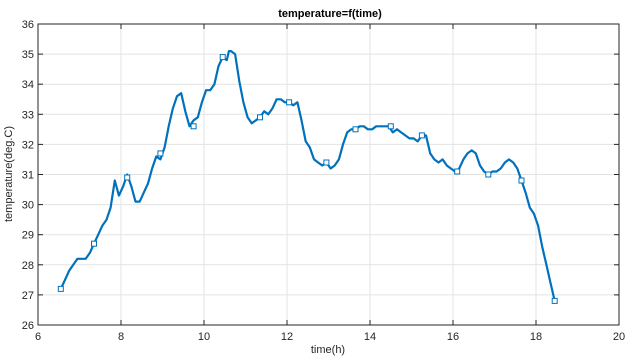  I want to click on y-tick-labels: 26 27 28 29 30 31 32 33 34 35 36, so click(28, 175).